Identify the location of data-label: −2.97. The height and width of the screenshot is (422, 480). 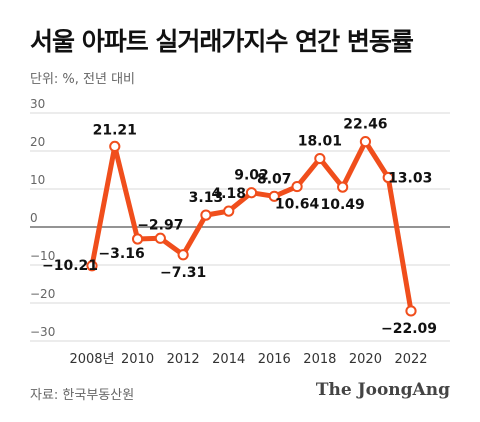
(160, 225).